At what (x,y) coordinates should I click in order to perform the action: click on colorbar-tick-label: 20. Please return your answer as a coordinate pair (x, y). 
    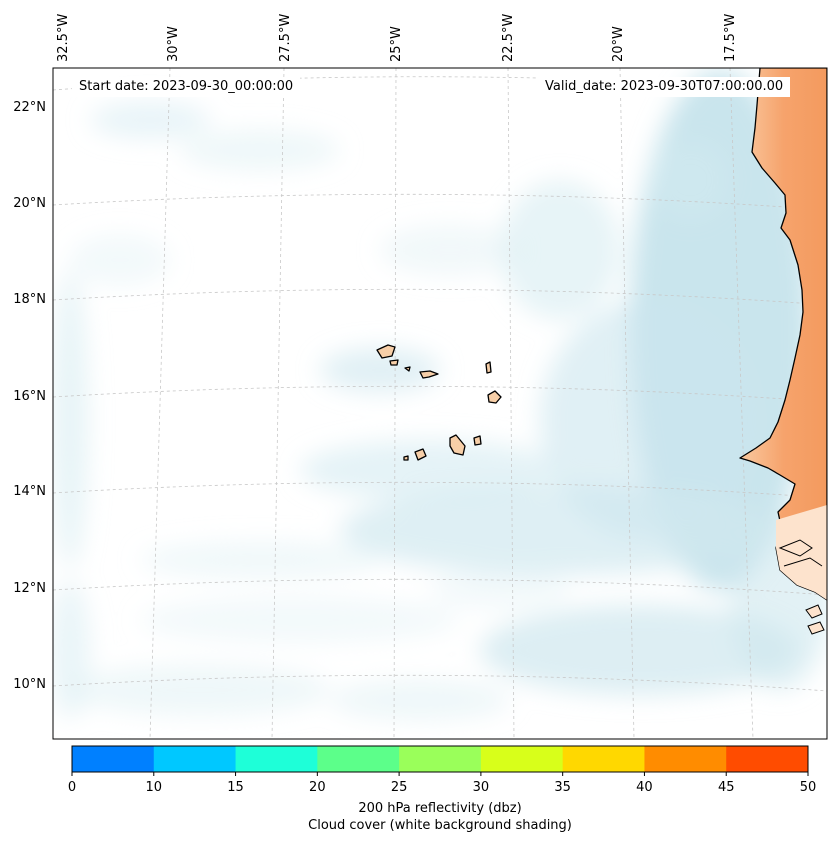
    Looking at the image, I should click on (317, 787).